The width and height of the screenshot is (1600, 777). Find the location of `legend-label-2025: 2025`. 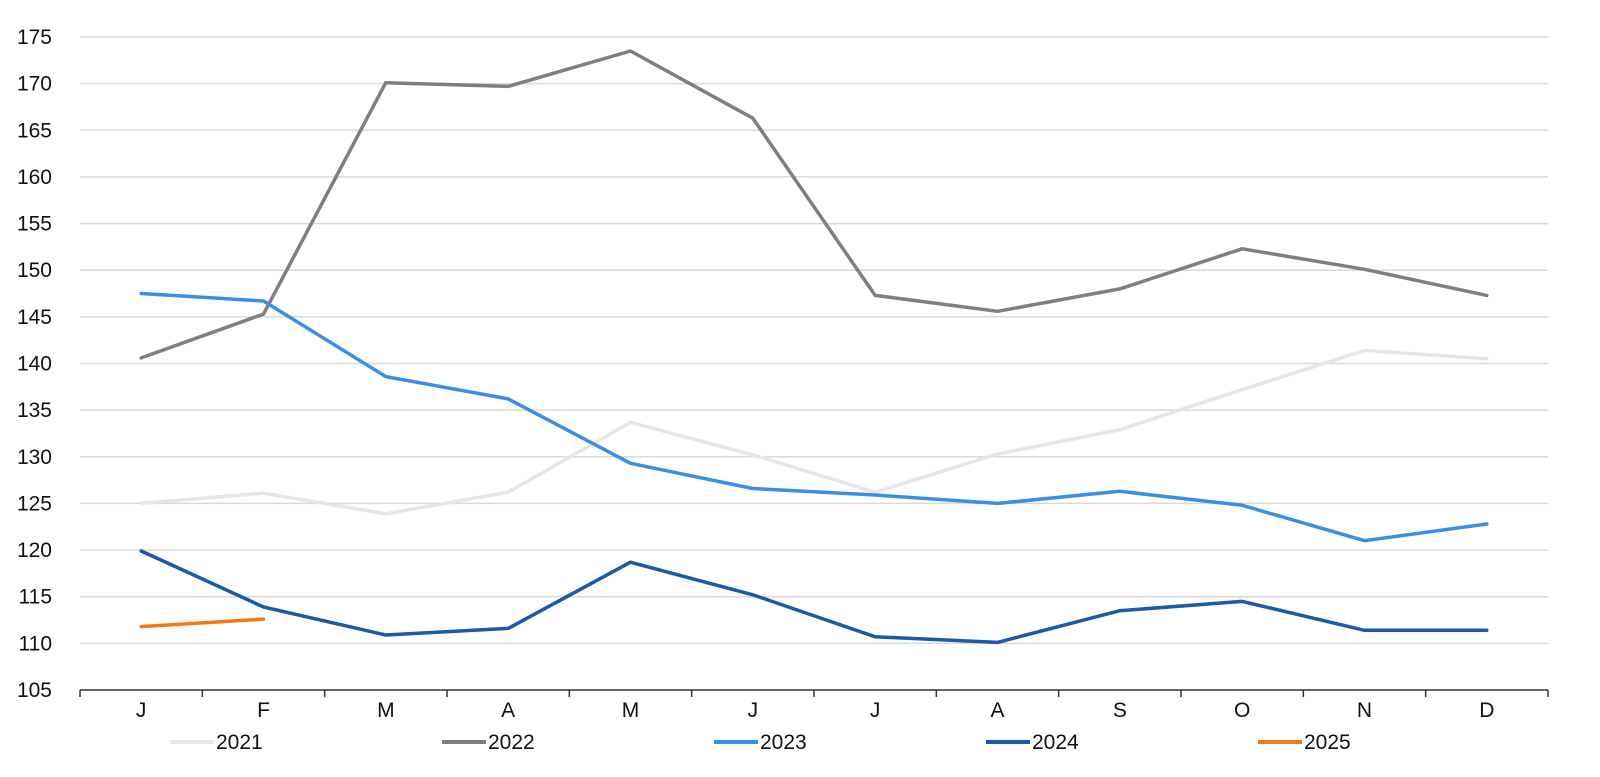

legend-label-2025: 2025 is located at coordinates (1327, 742).